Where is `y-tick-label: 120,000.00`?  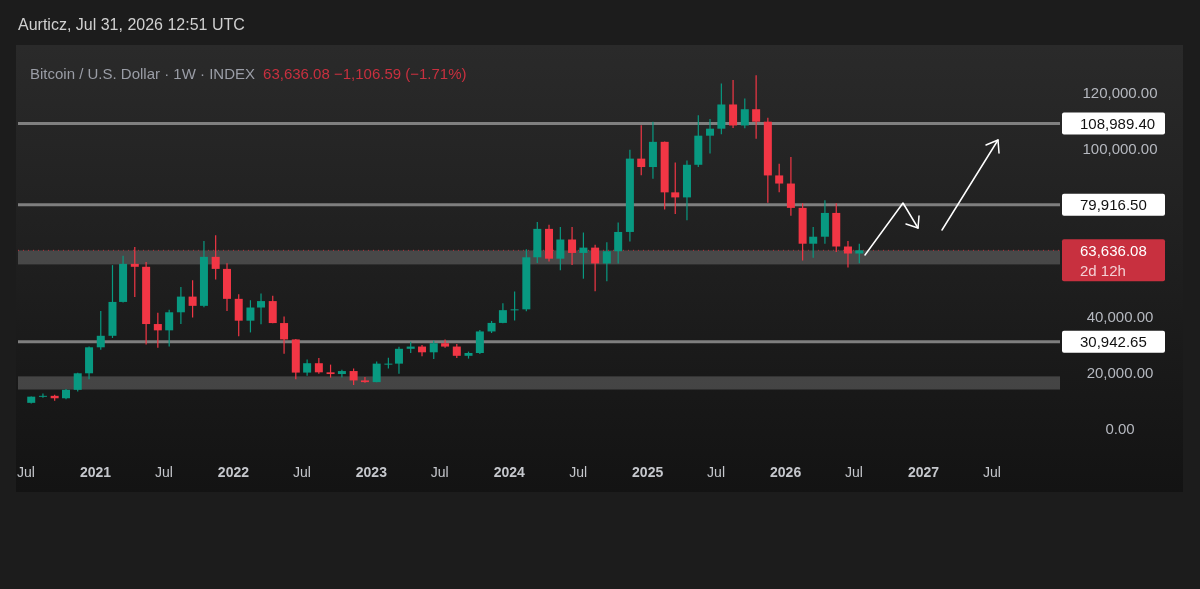
y-tick-label: 120,000.00 is located at coordinates (1120, 92).